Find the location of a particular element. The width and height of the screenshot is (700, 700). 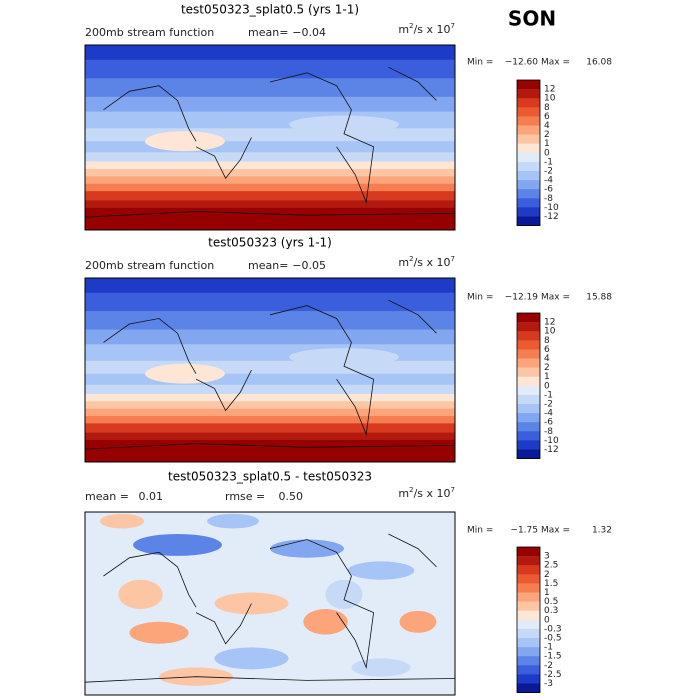

min-value: −12.60 is located at coordinates (522, 63).